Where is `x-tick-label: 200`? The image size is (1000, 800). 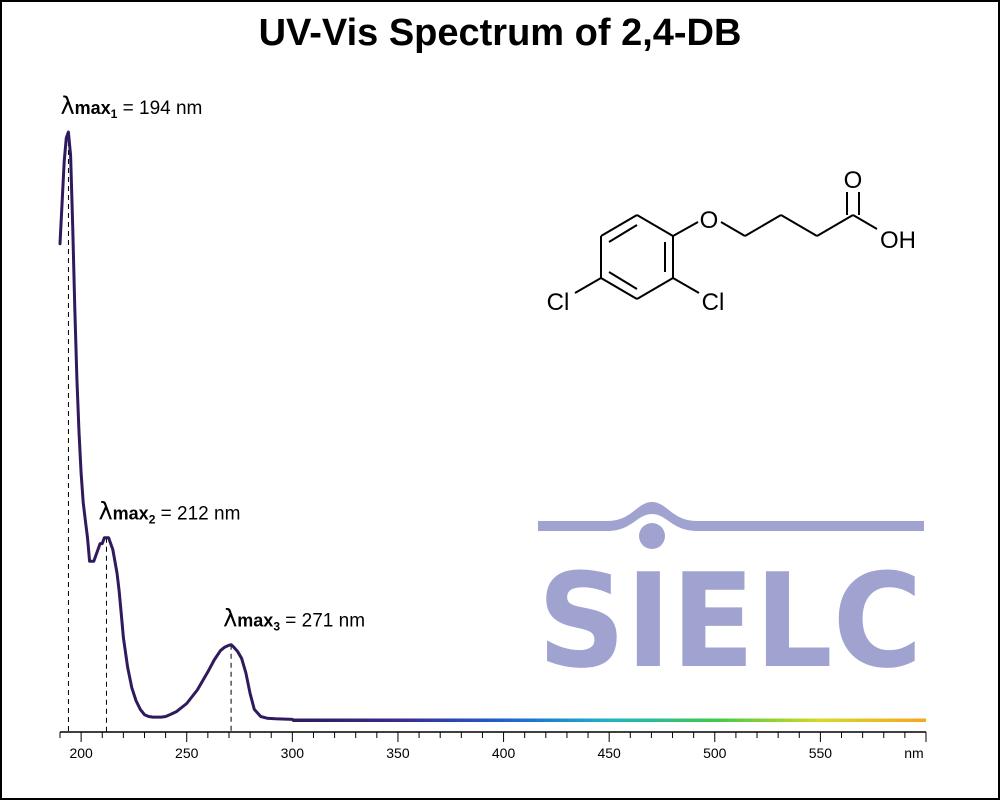 x-tick-label: 200 is located at coordinates (81, 753).